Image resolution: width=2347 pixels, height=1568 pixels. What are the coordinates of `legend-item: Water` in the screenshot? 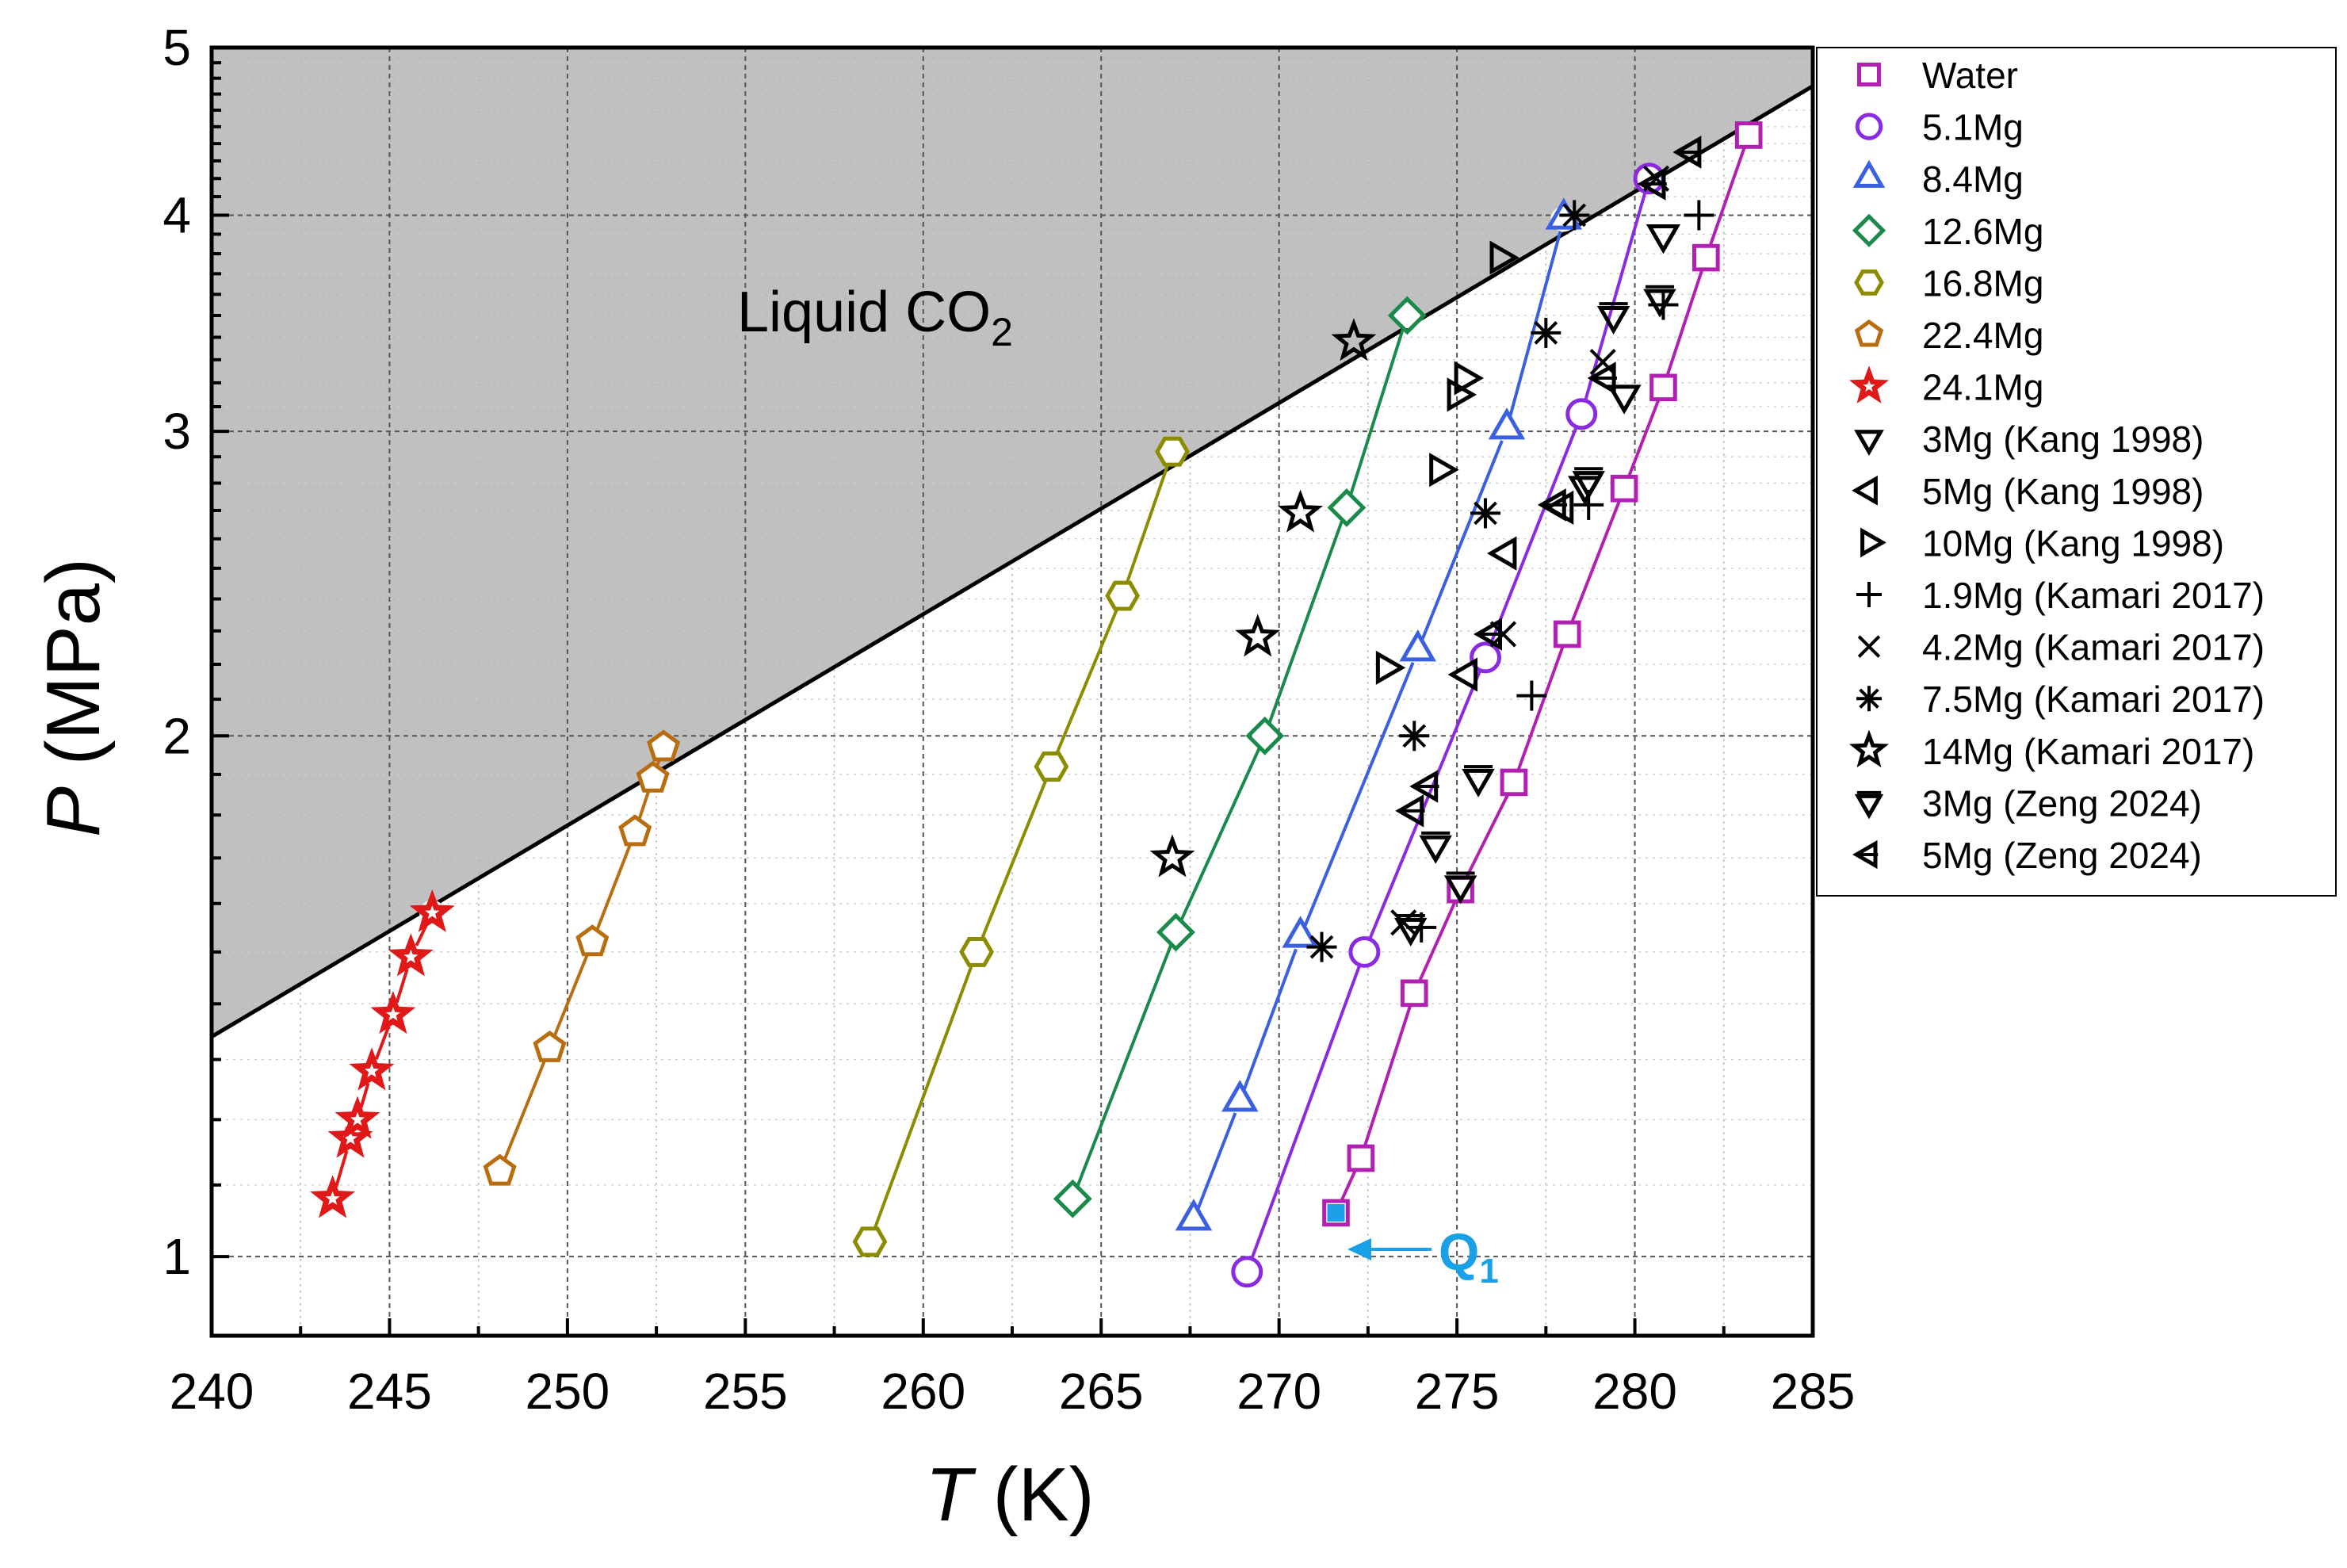 It's located at (1938, 75).